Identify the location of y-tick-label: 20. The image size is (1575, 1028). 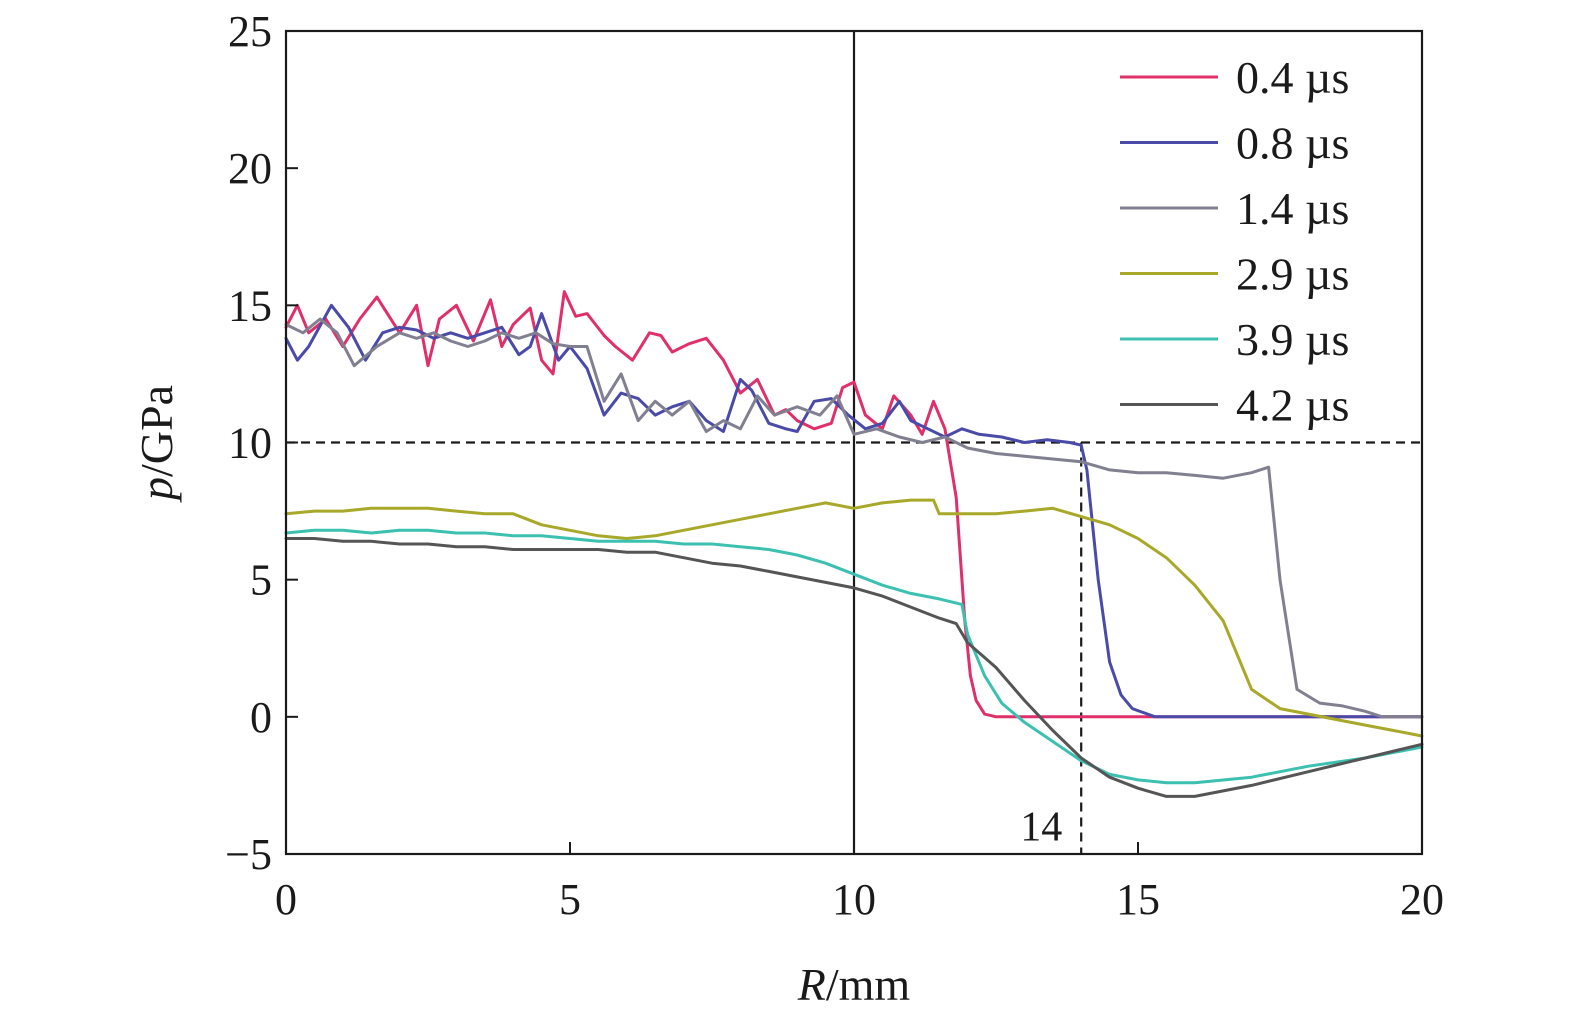
(250, 168).